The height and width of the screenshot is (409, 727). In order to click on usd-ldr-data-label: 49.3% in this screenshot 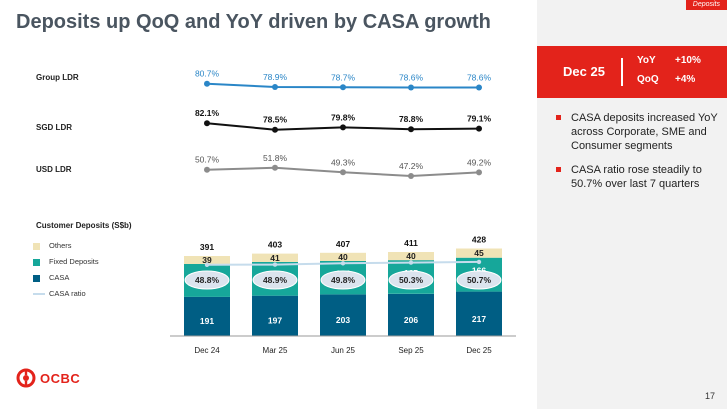, I will do `click(343, 162)`.